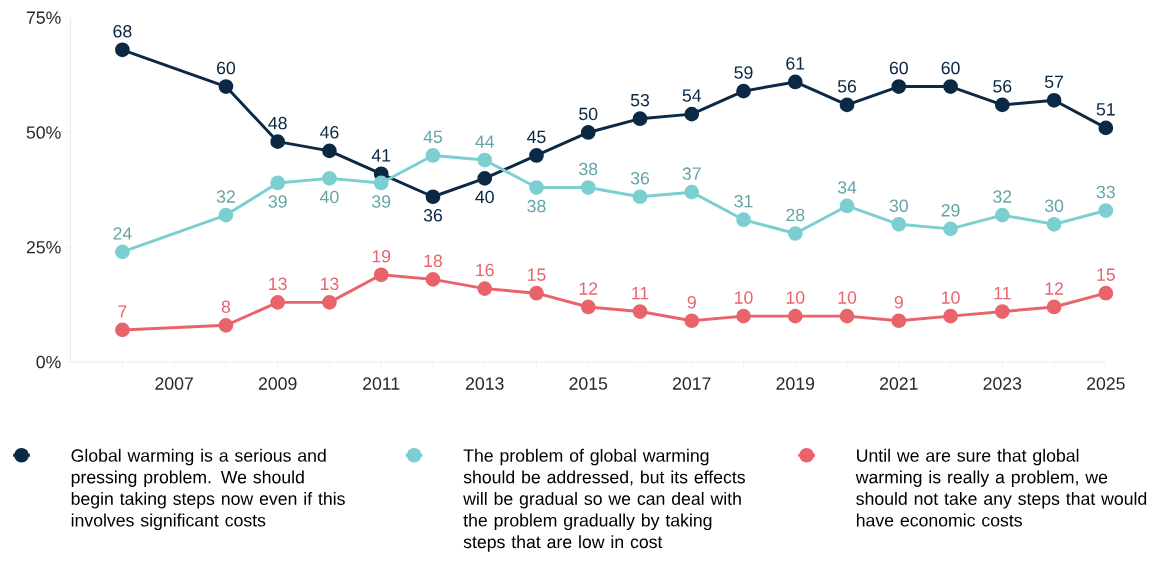 The width and height of the screenshot is (1155, 565). I want to click on data-label: 33, so click(1105, 192).